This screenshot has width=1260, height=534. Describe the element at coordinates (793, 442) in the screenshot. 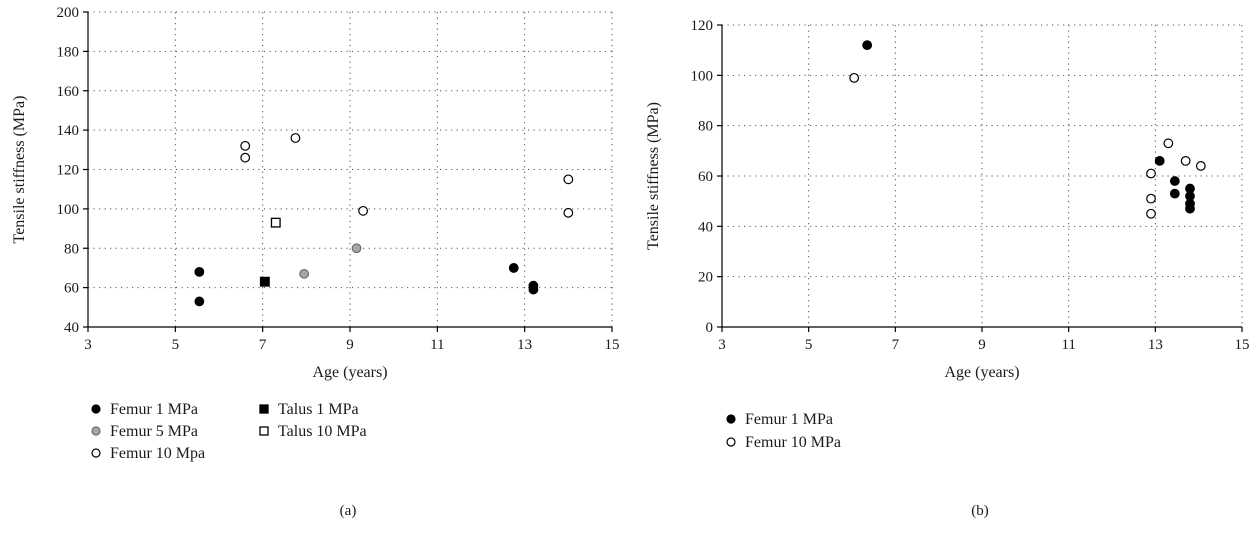

I see `legend-label: Femur 10 MPa` at that location.